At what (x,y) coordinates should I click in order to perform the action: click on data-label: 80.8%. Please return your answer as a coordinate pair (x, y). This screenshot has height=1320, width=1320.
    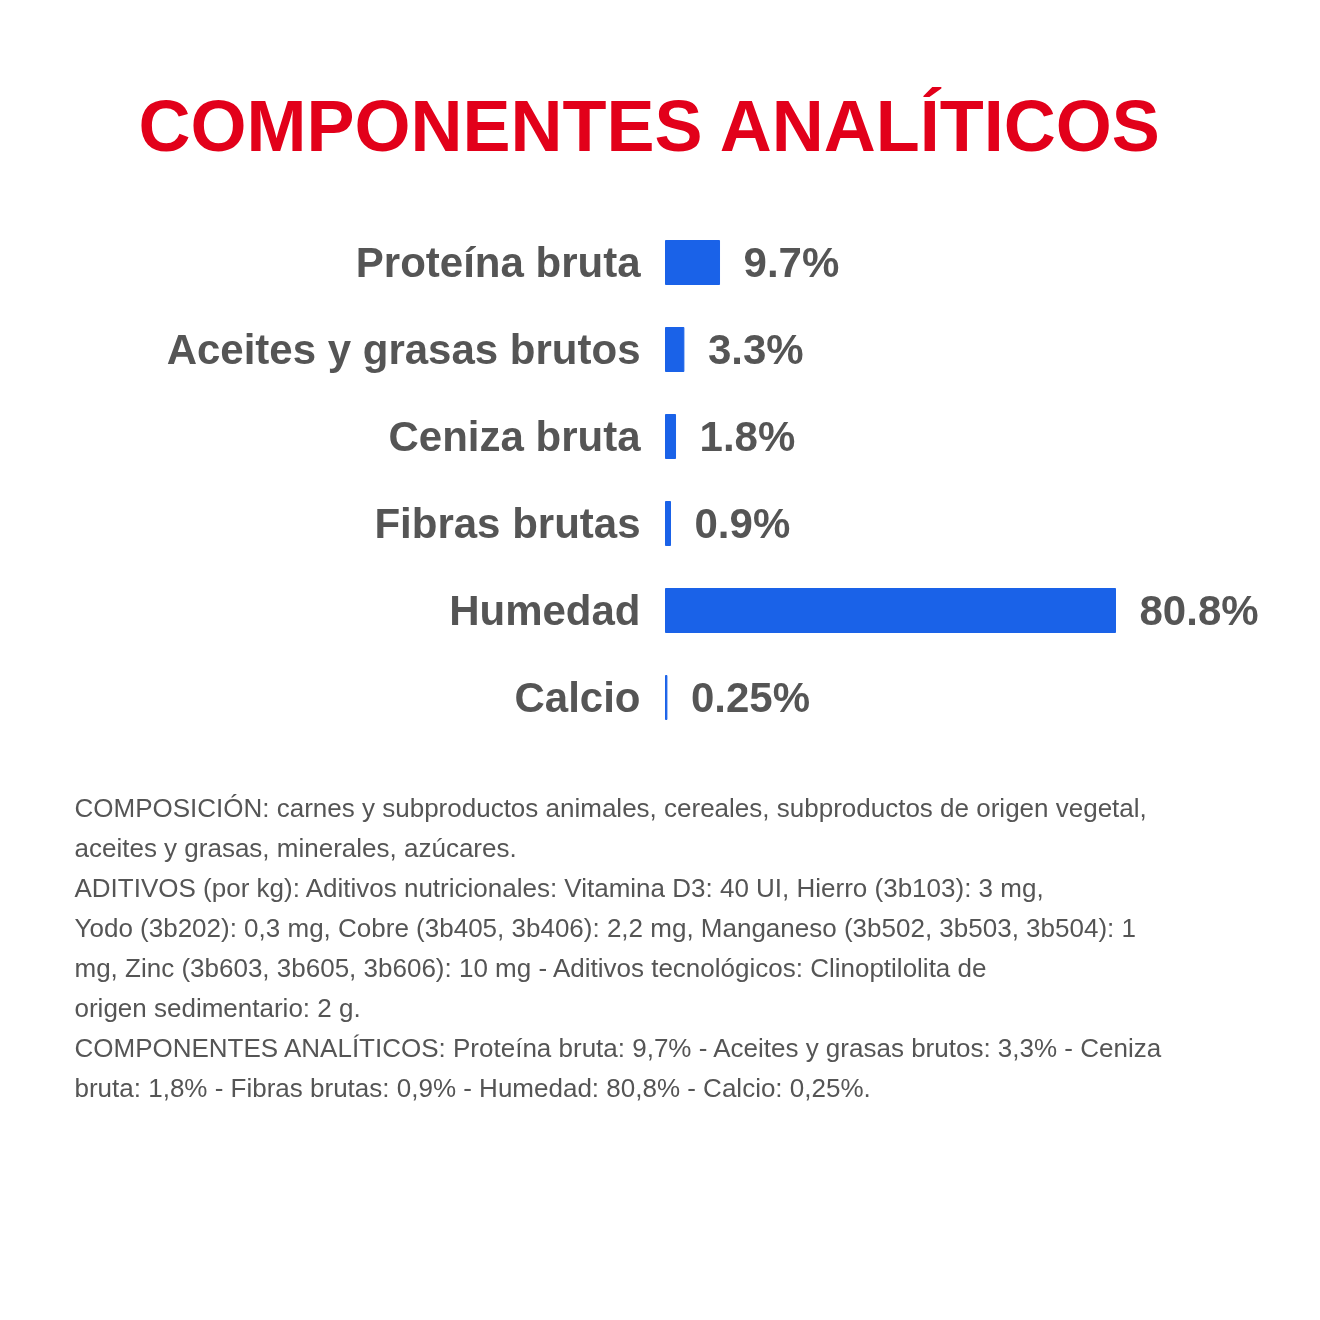
    Looking at the image, I should click on (1199, 610).